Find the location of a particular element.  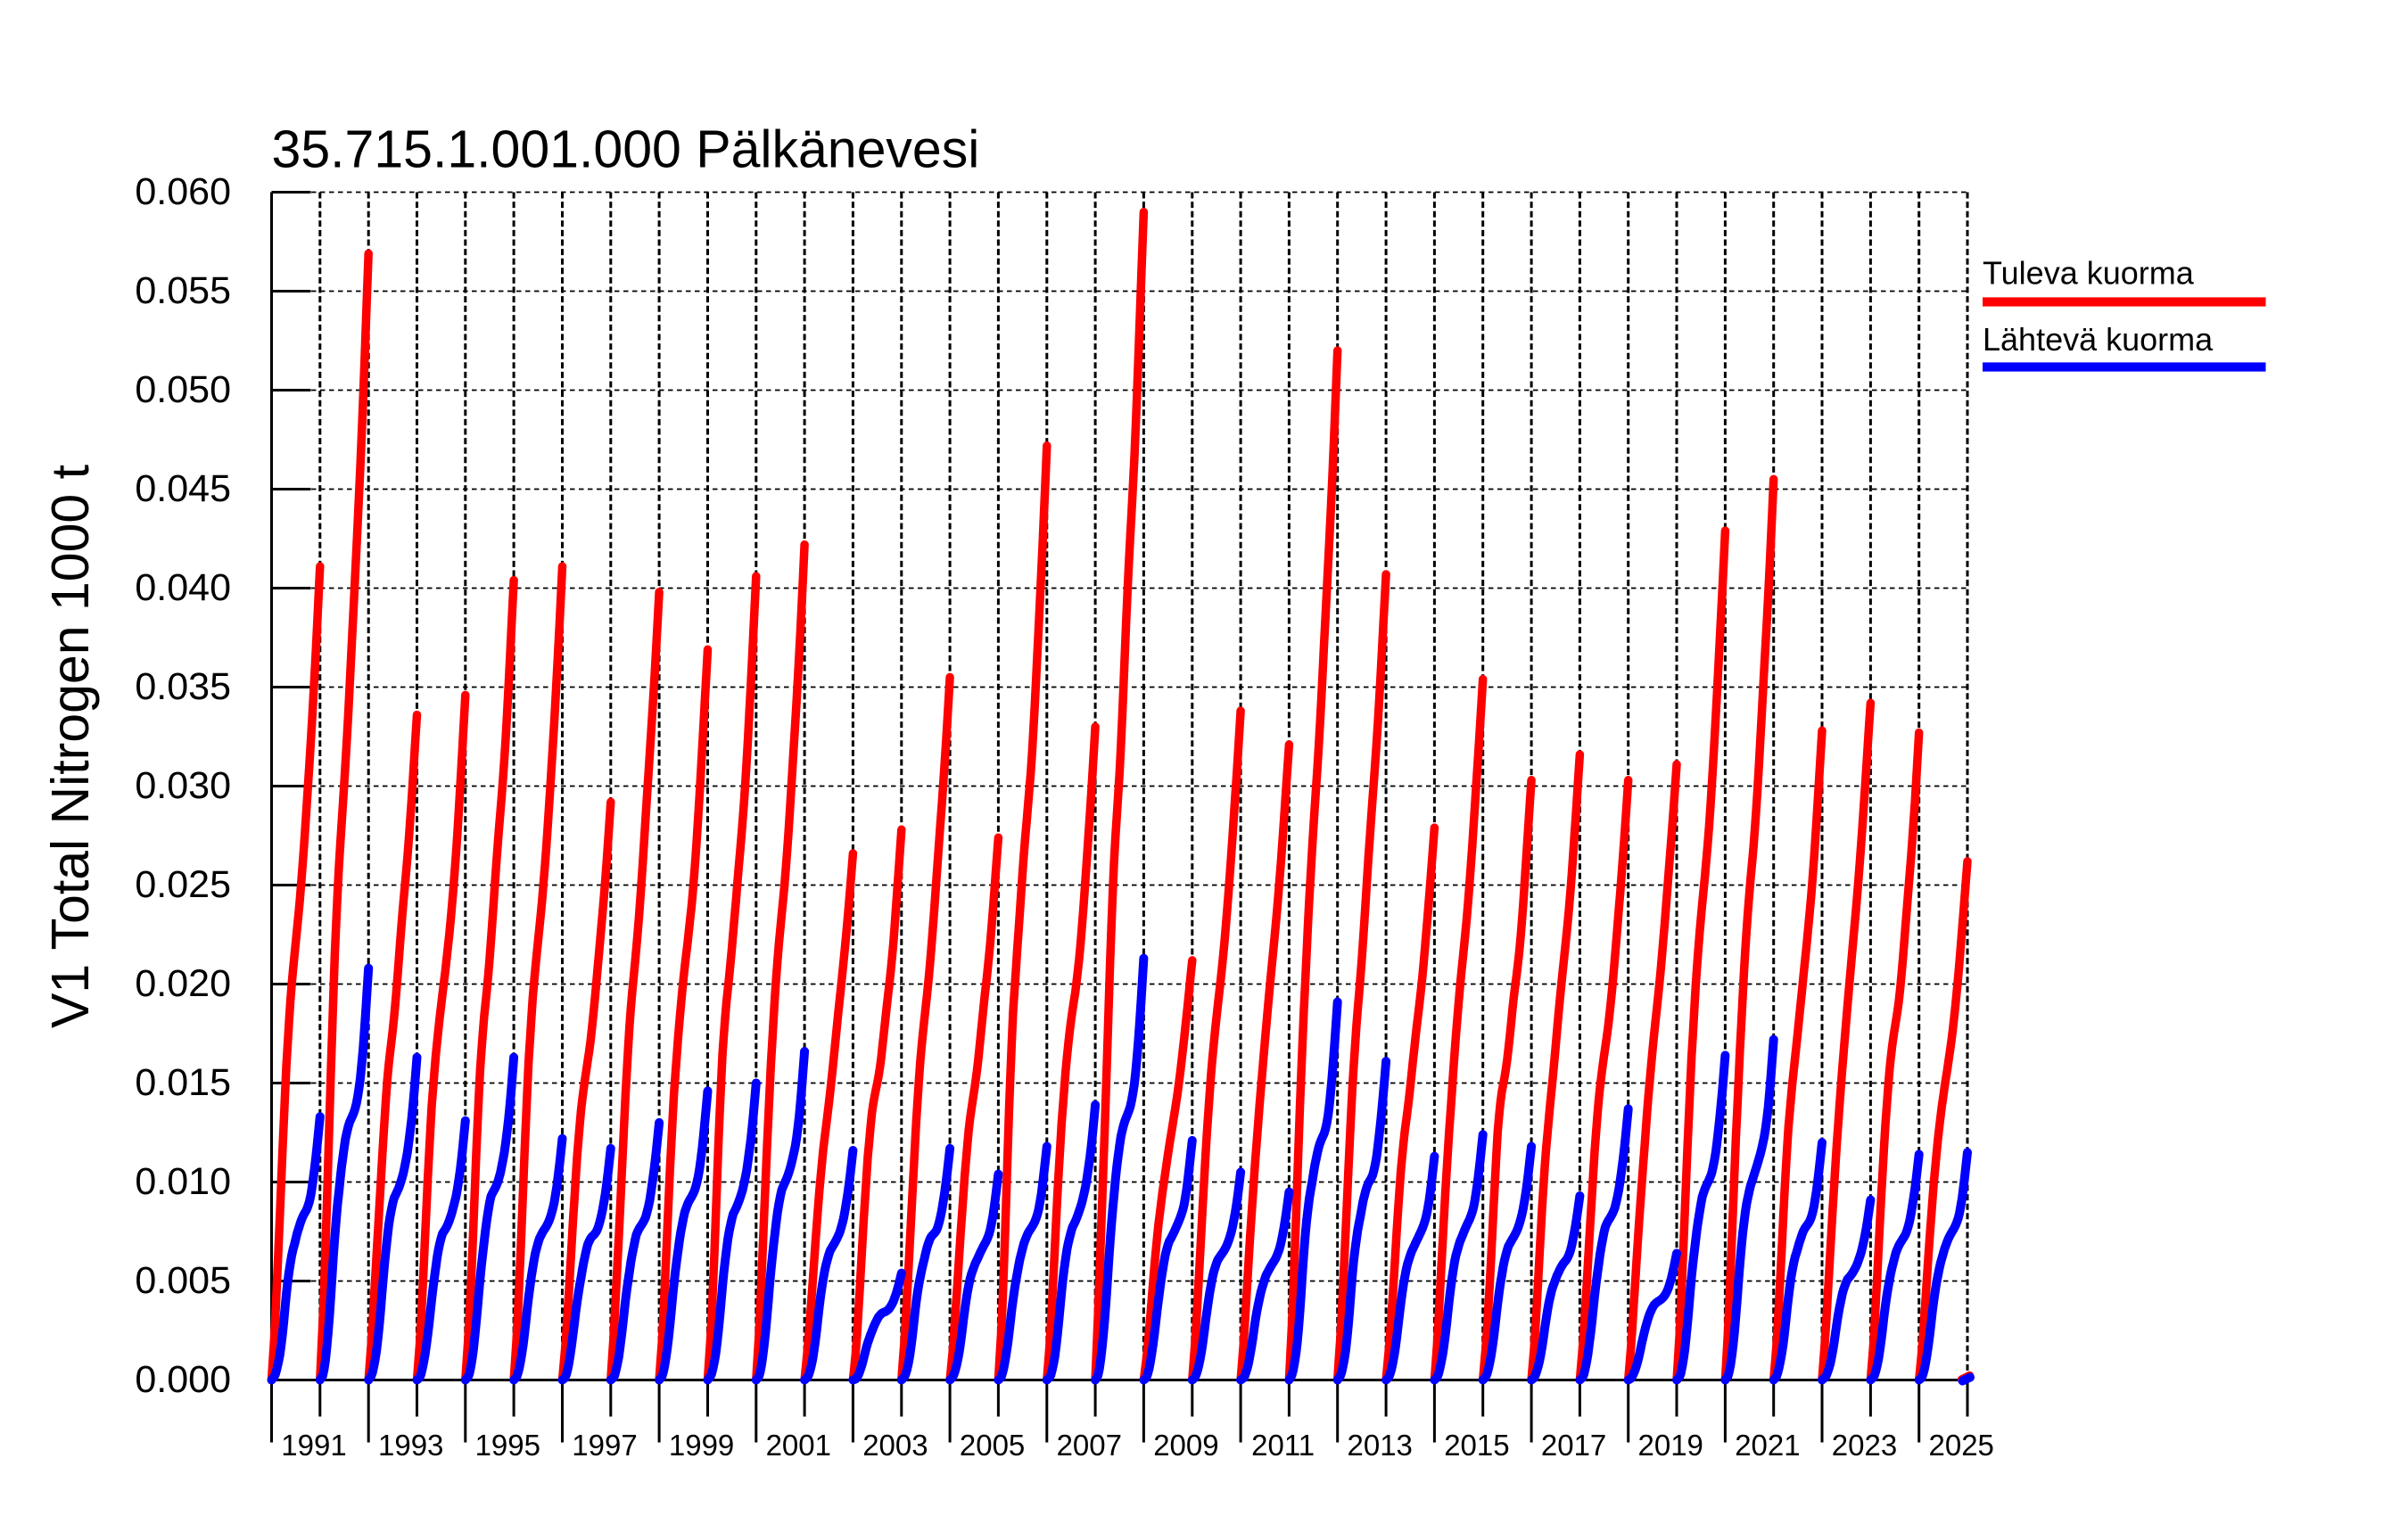

svg-text: 0.005 is located at coordinates (183, 1280).